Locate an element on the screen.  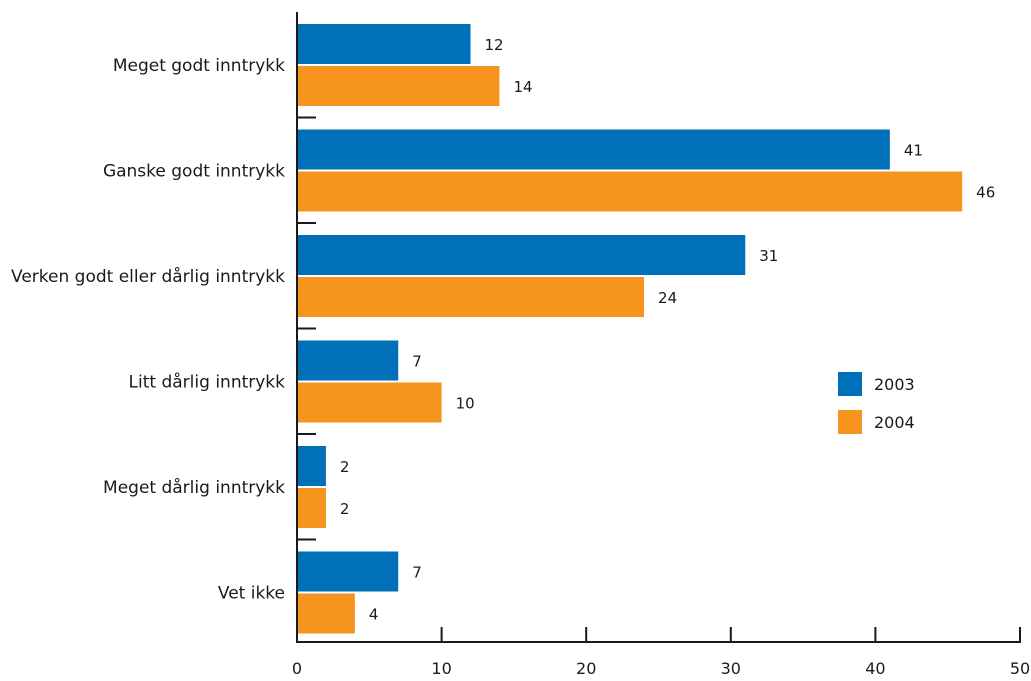
category-label: Vet ikke is located at coordinates (251, 593).